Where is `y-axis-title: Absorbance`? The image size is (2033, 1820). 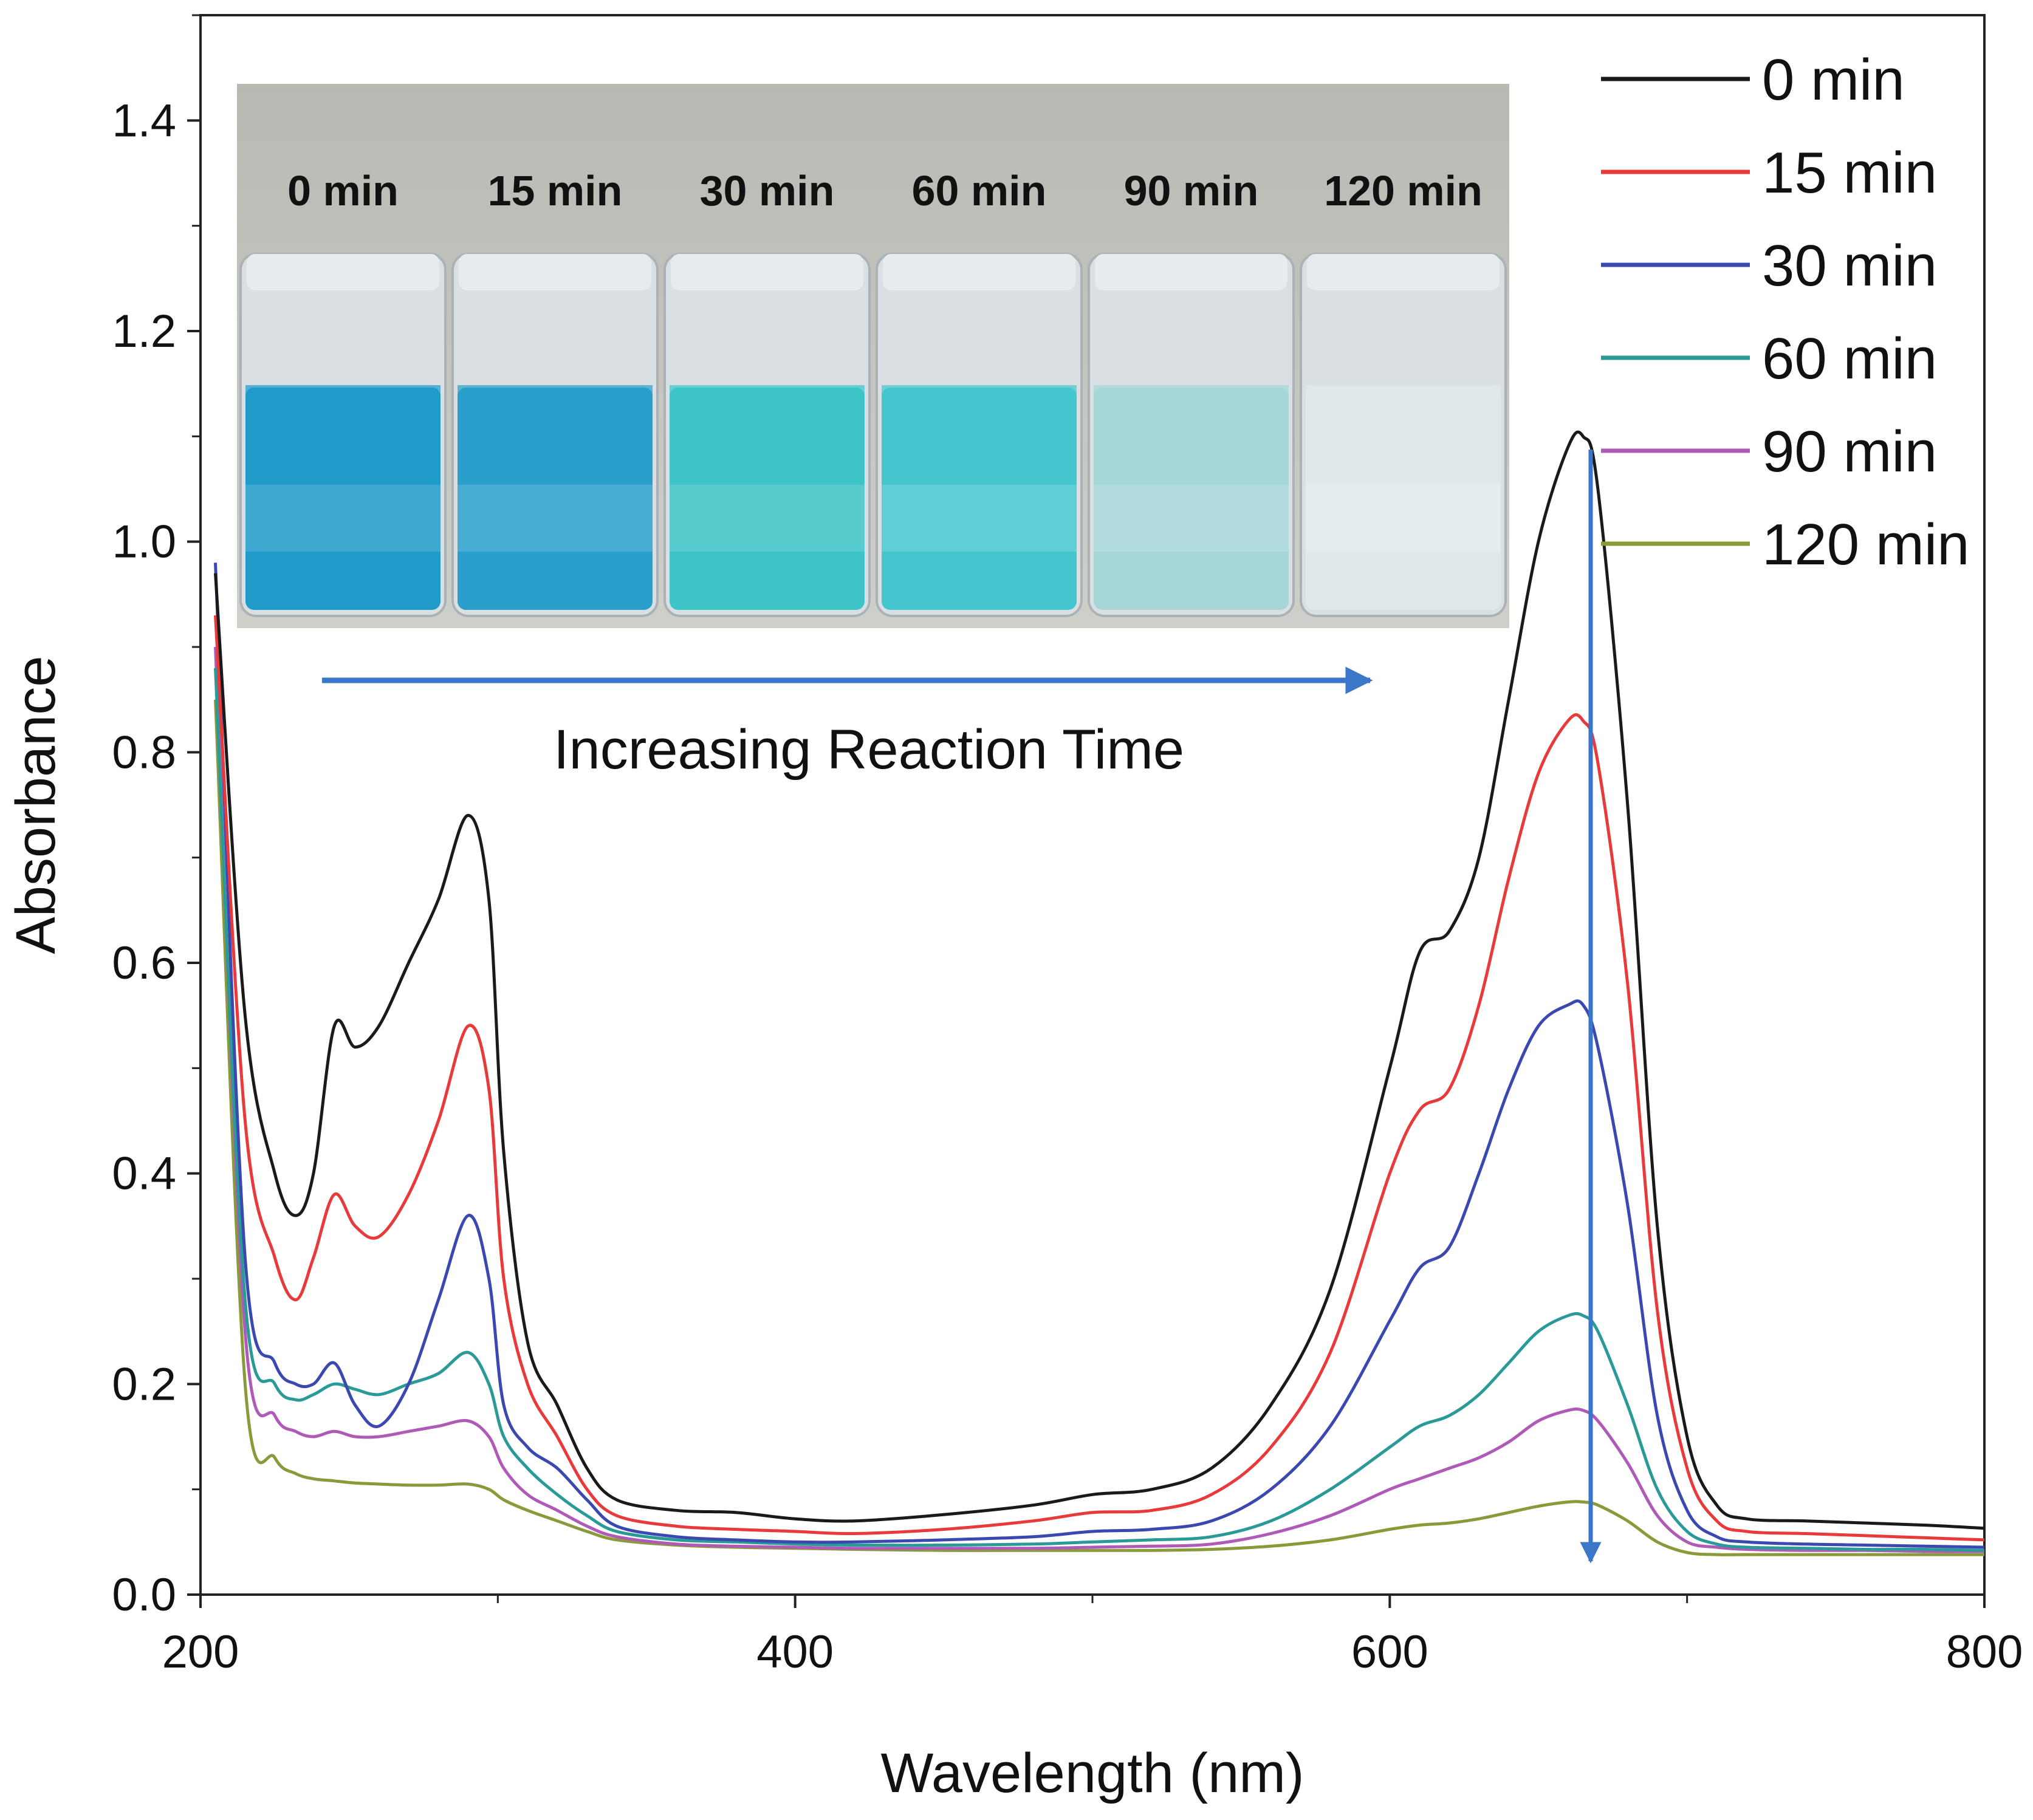 y-axis-title: Absorbance is located at coordinates (36, 805).